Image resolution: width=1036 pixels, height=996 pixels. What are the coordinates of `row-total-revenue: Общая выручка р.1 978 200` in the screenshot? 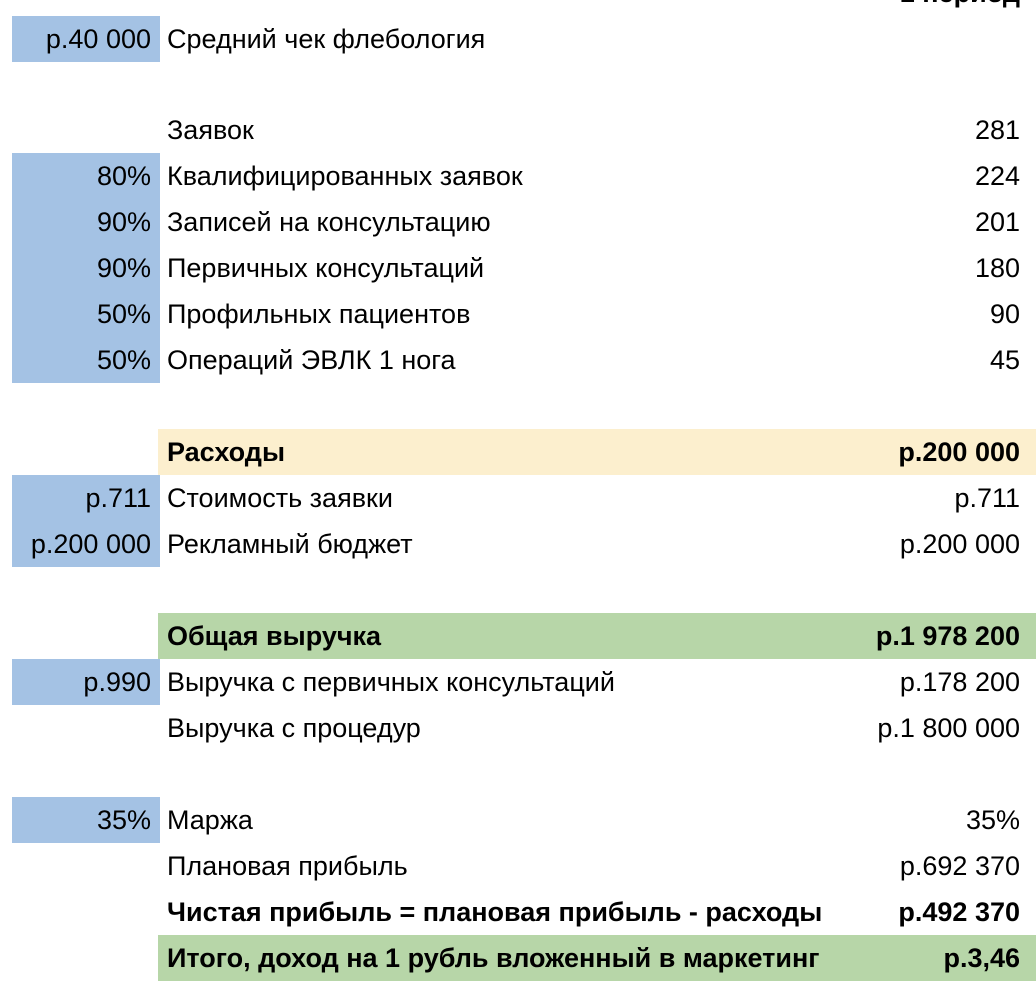 It's located at (518, 636).